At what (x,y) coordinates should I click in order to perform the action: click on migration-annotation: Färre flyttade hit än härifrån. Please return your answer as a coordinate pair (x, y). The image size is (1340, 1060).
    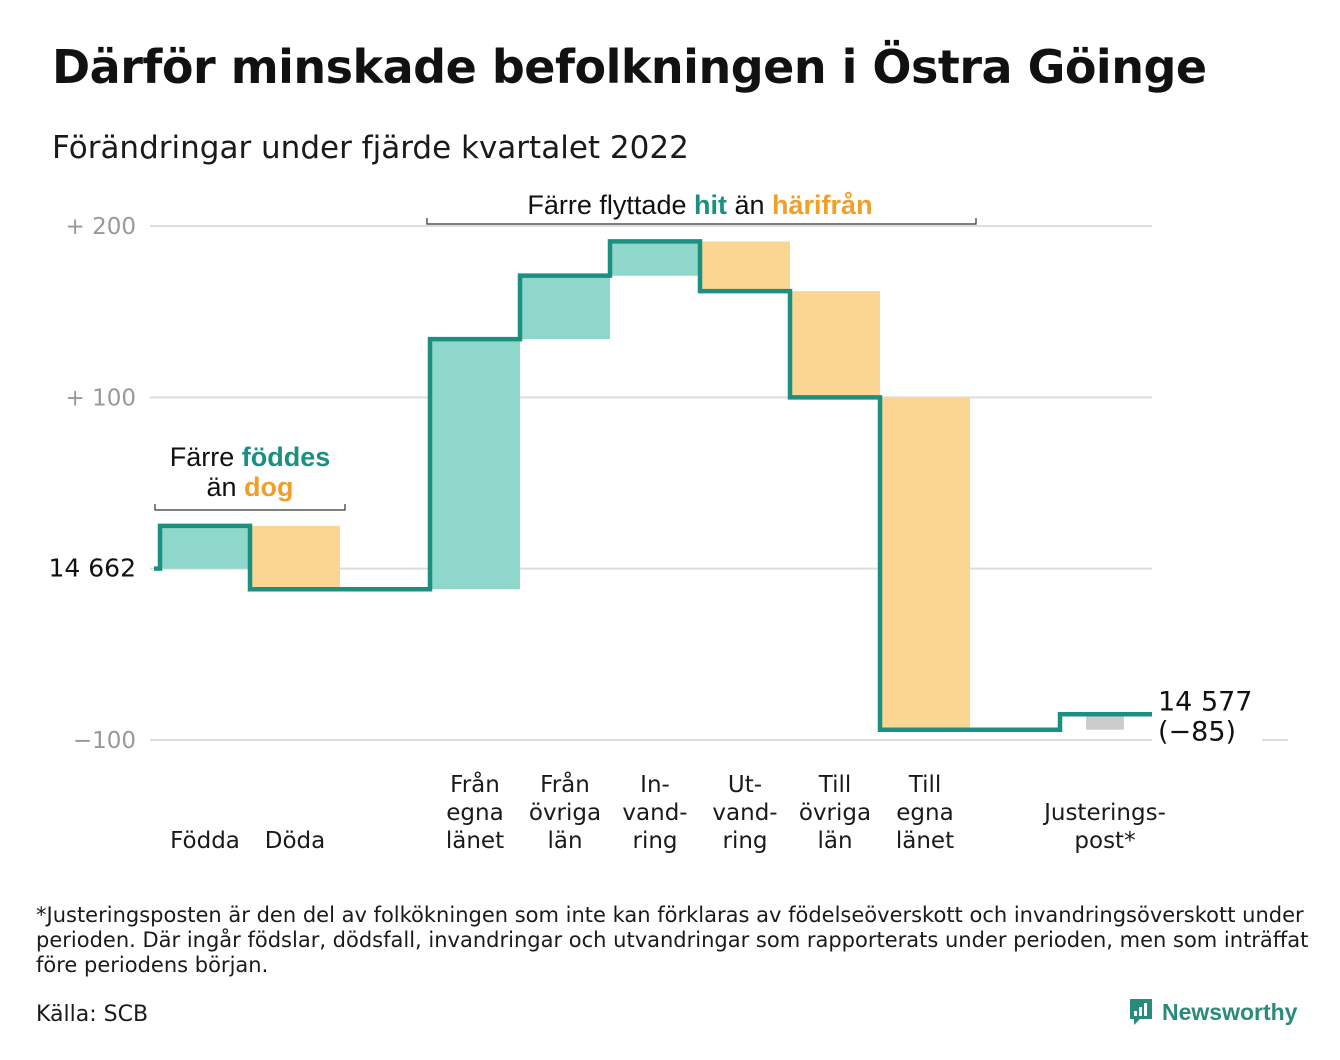
    Looking at the image, I should click on (699, 205).